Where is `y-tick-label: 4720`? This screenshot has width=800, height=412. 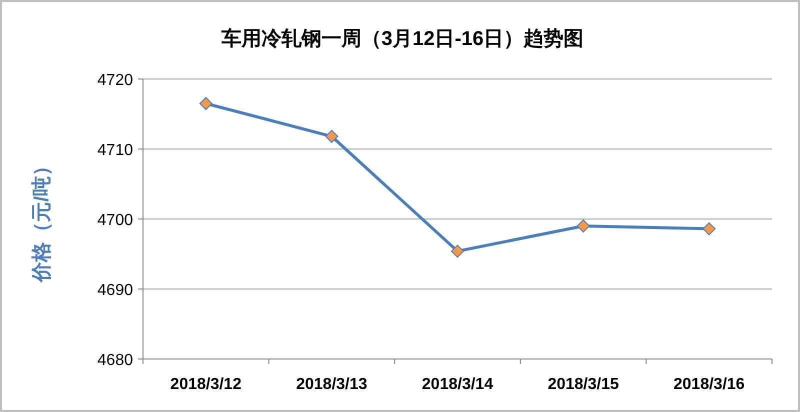
y-tick-label: 4720 is located at coordinates (115, 80).